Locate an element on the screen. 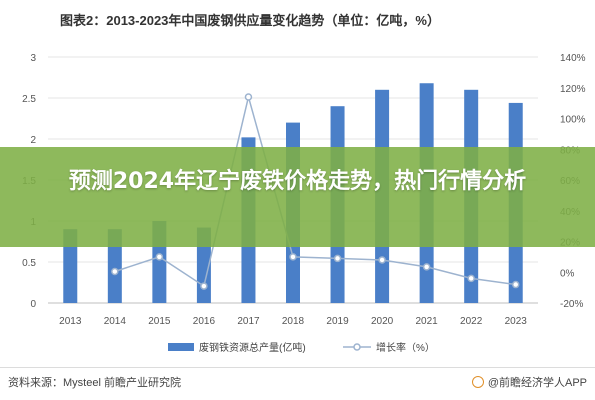  legend: 废钢铁资源总产量(亿吨) 增长率（%） is located at coordinates (301, 347).